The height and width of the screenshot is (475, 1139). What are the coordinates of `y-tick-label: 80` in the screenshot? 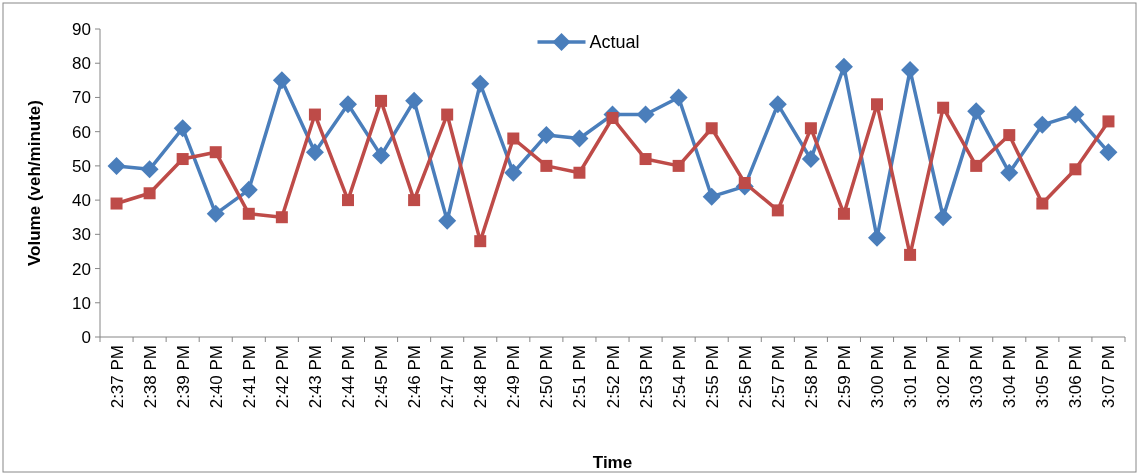 It's located at (81, 64).